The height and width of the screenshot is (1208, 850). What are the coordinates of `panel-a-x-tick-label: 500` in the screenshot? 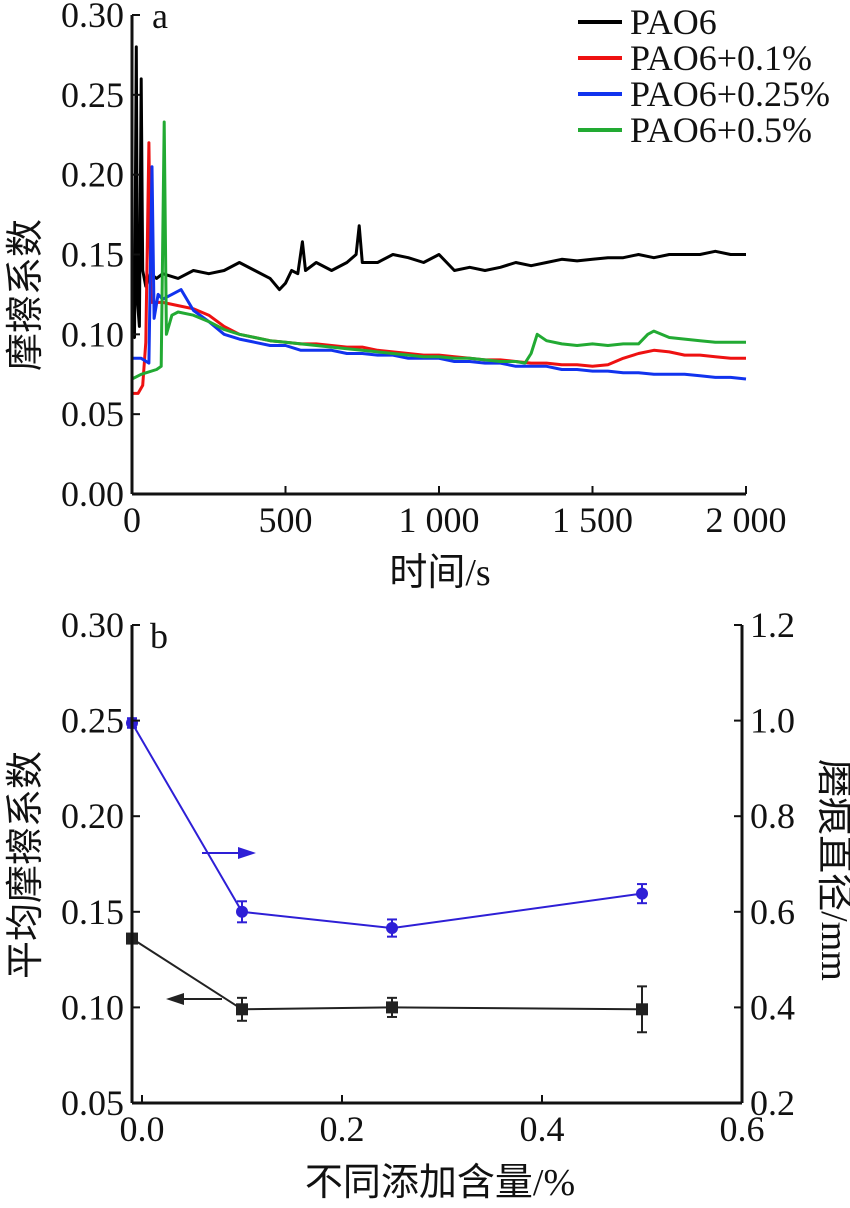 It's located at (286, 520).